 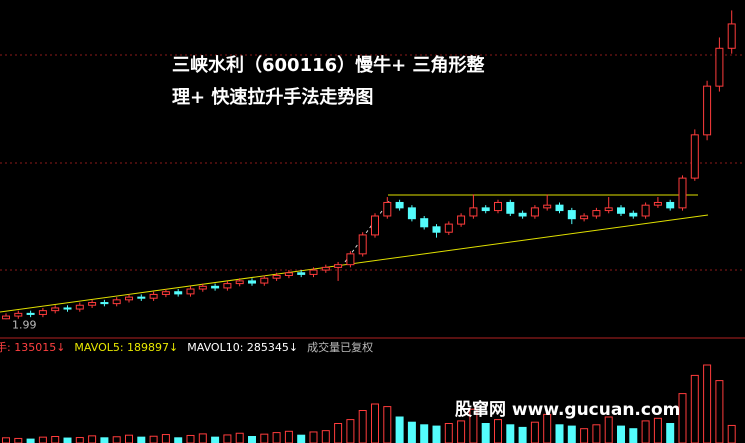 What do you see at coordinates (24, 324) in the screenshot?
I see `low-label: 1.99` at bounding box center [24, 324].